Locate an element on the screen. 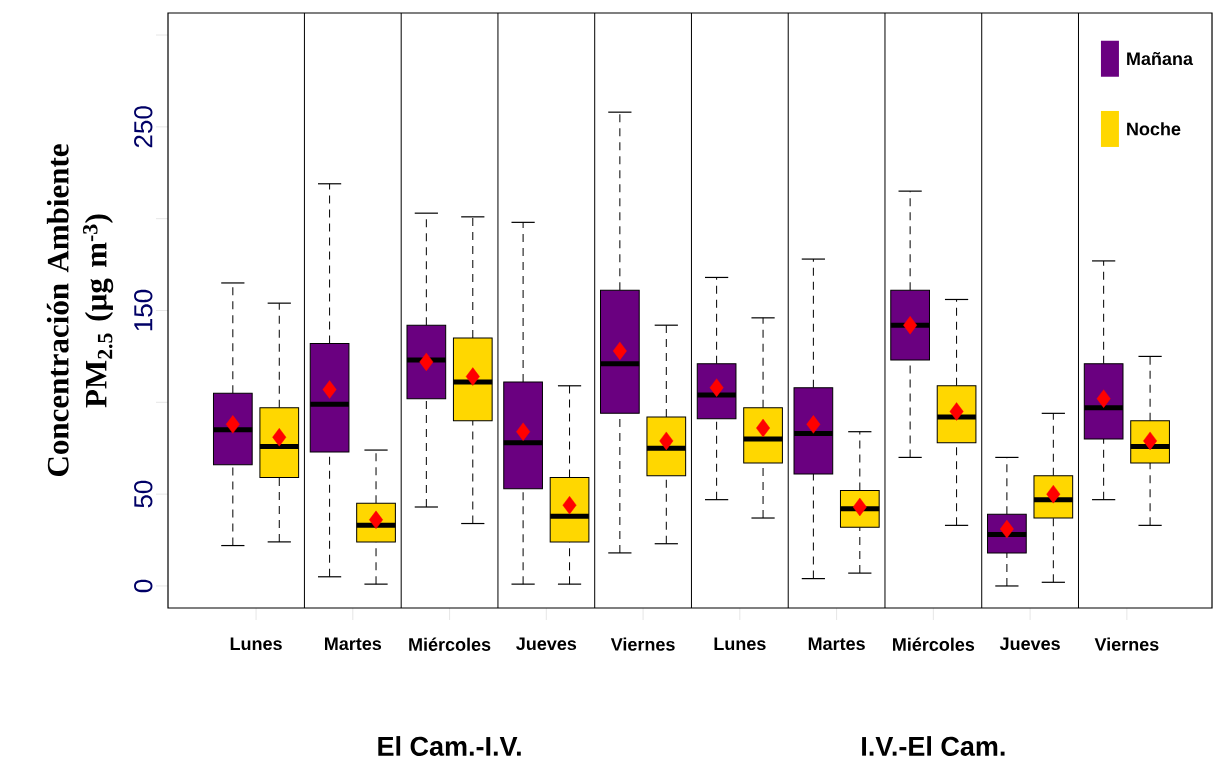 This screenshot has height=766, width=1214. legend-label: Noche is located at coordinates (1154, 129).